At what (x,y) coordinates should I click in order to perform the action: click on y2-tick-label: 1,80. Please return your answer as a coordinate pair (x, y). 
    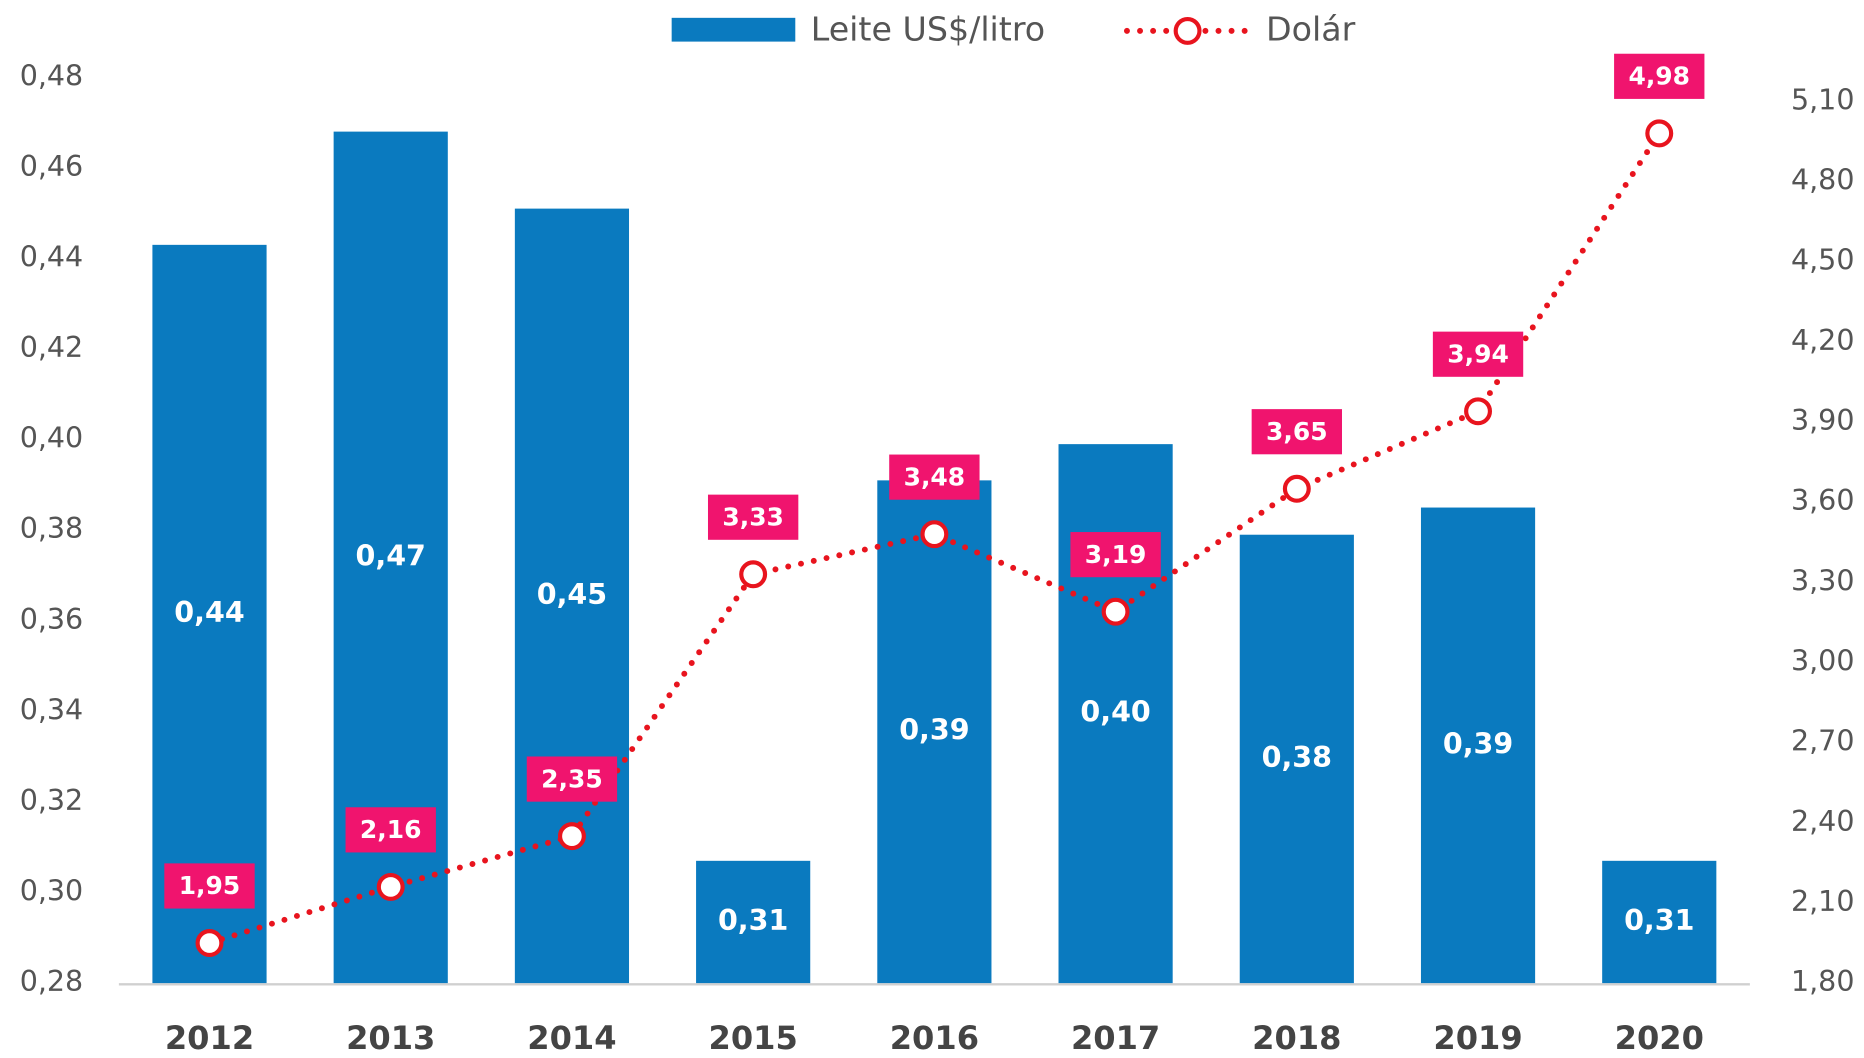
    Looking at the image, I should click on (1823, 981).